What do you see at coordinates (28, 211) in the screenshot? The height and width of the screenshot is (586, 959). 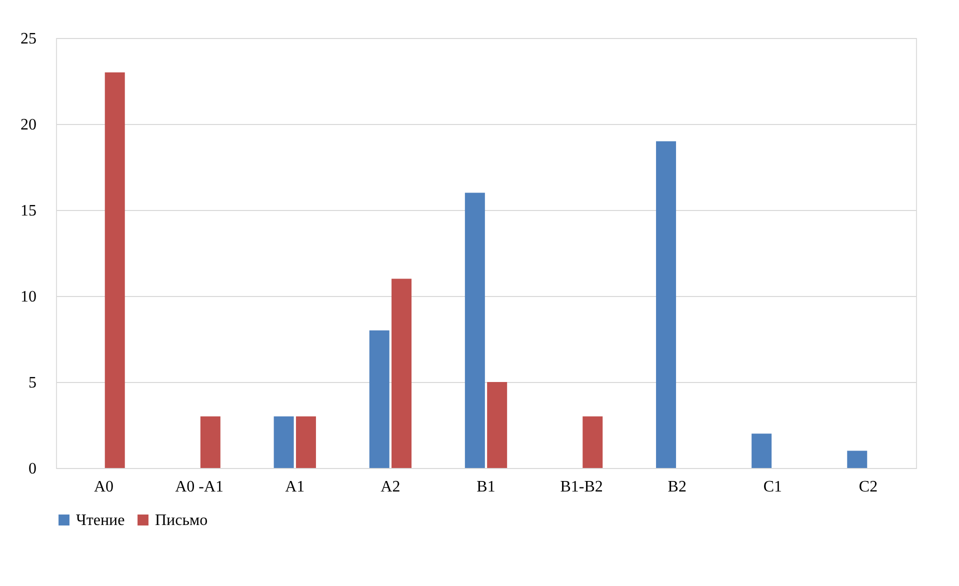 I see `y-tick-label: 15` at bounding box center [28, 211].